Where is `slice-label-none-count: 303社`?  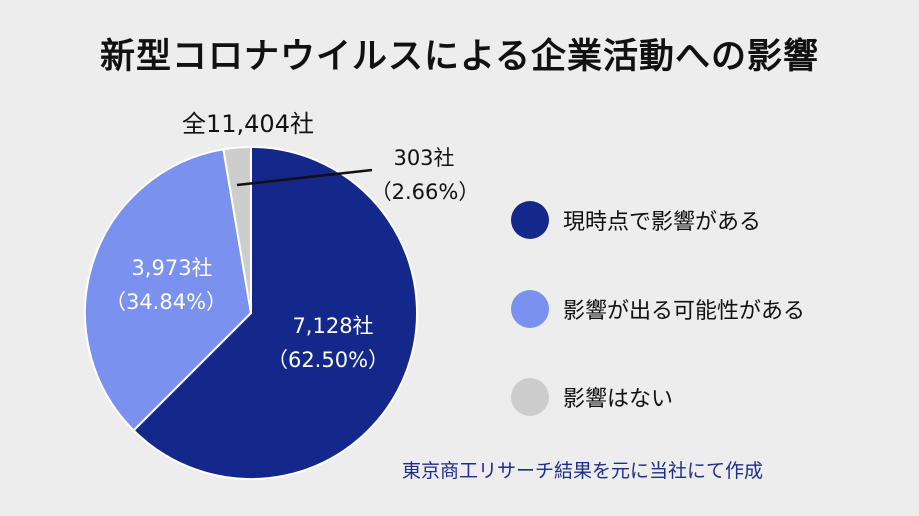
slice-label-none-count: 303社 is located at coordinates (423, 158).